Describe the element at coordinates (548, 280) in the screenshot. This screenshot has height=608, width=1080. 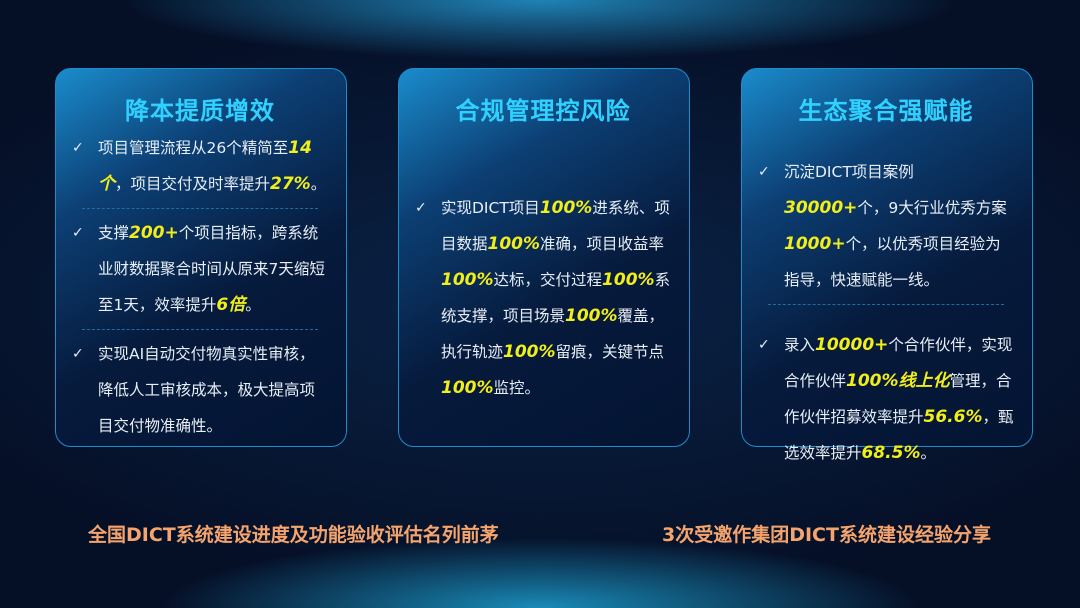
I see `bullet-text: 达标，交付过程` at that location.